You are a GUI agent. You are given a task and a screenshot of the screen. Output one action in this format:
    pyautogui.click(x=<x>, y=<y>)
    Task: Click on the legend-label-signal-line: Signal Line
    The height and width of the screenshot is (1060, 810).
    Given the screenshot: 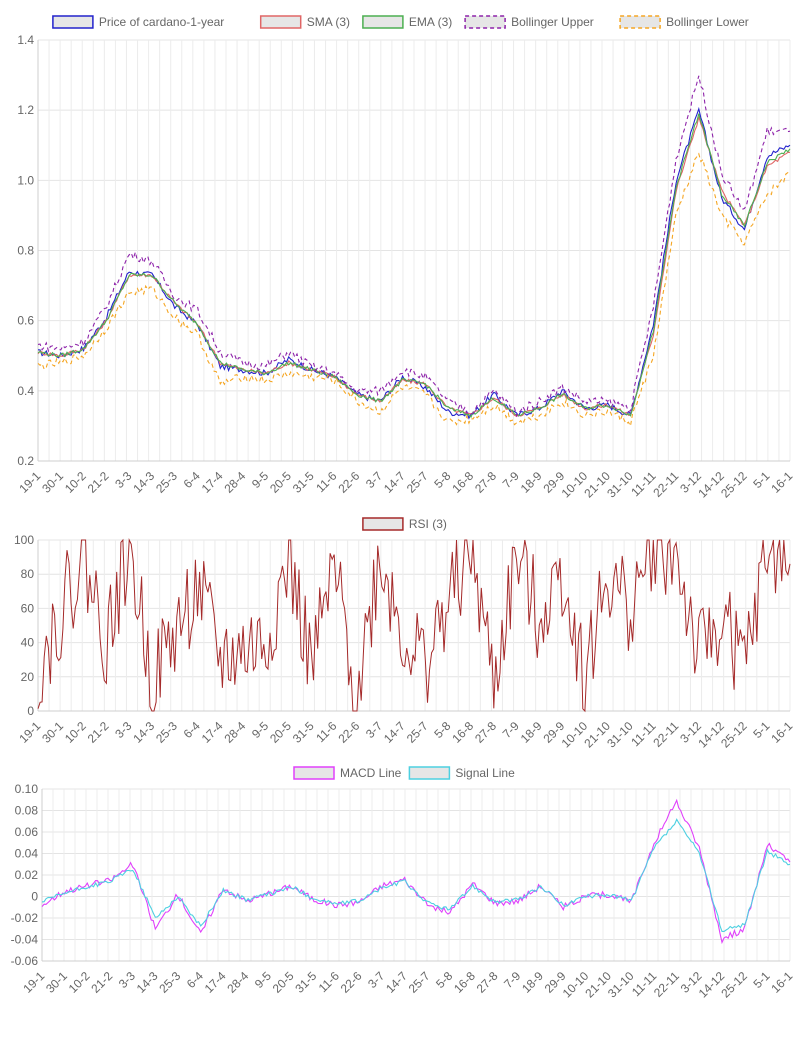 What is the action you would take?
    pyautogui.click(x=485, y=773)
    